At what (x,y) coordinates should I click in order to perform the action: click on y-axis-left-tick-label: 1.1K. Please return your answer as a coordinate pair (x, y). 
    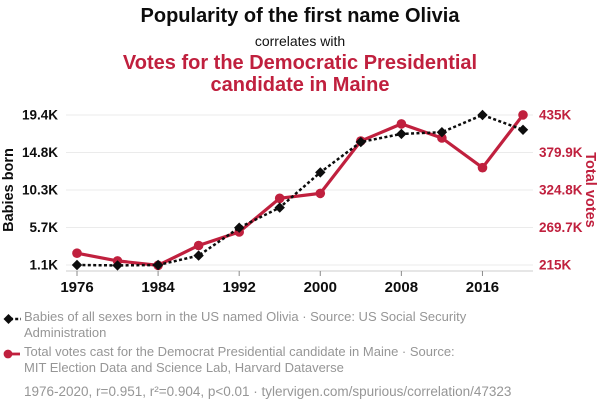
    Looking at the image, I should click on (43, 265).